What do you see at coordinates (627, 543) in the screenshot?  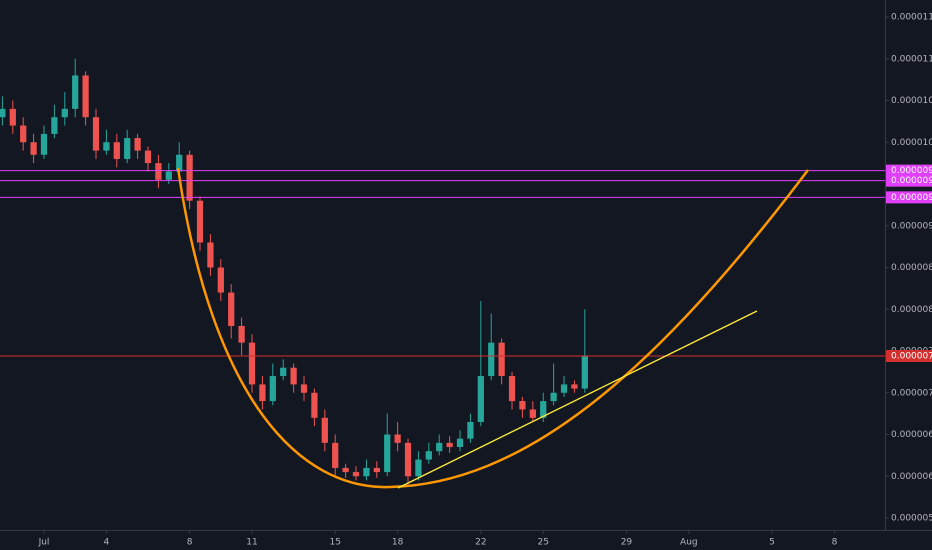 I see `x-tick-label: 29` at bounding box center [627, 543].